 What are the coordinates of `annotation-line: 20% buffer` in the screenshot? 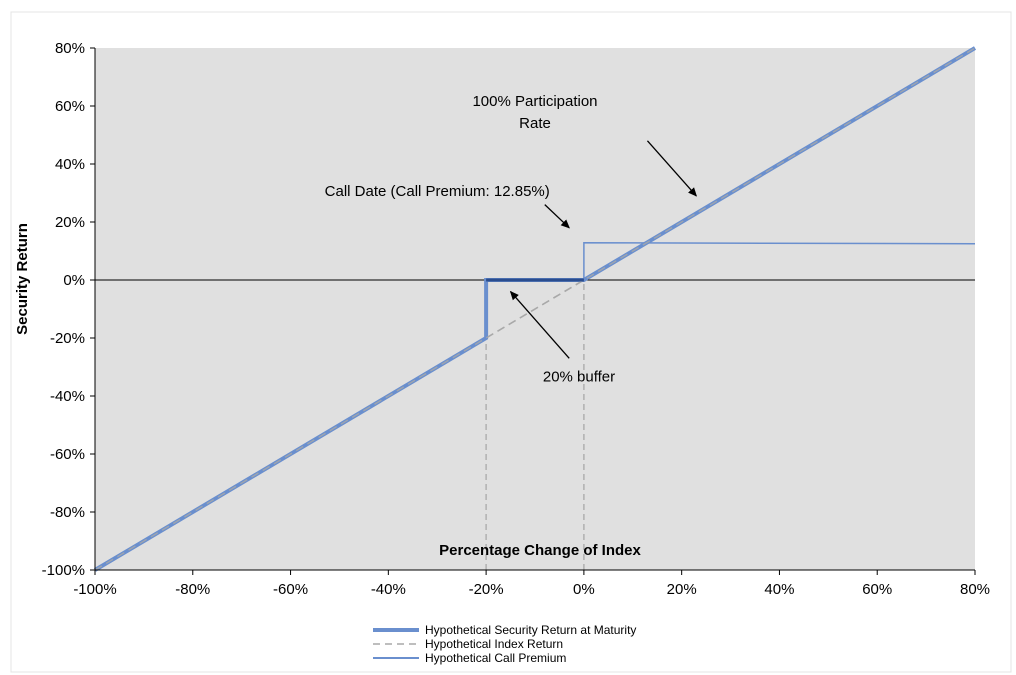 It's located at (579, 377).